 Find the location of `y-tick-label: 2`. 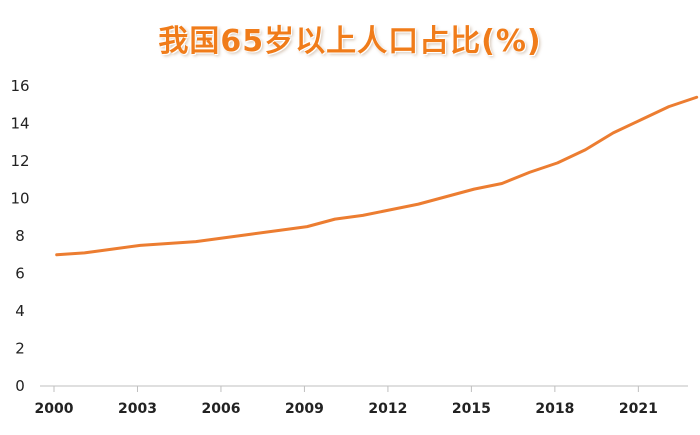

y-tick-label: 2 is located at coordinates (20, 349).